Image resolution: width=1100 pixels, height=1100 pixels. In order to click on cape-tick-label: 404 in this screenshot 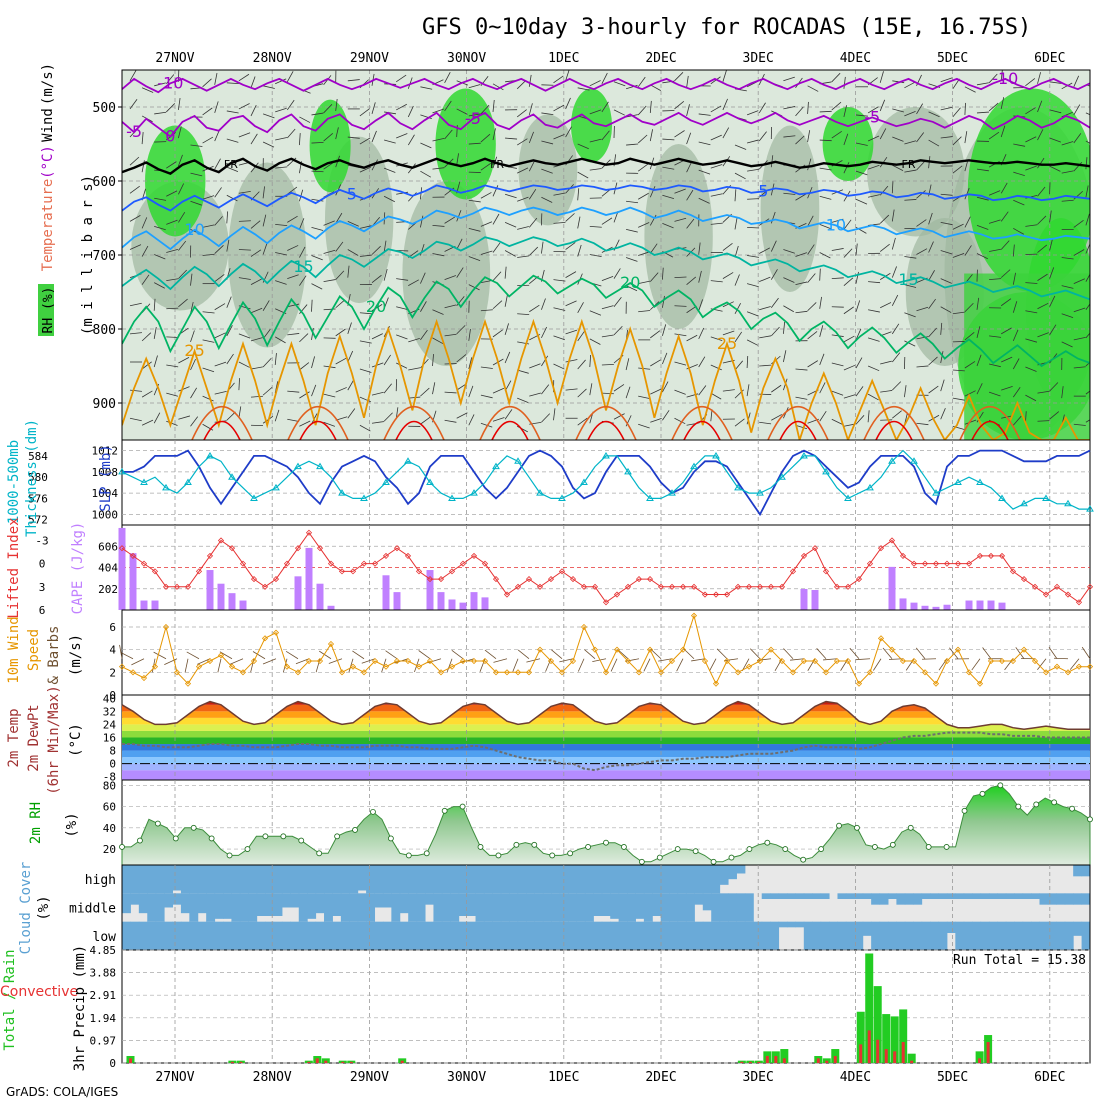, I will do `click(108, 568)`.